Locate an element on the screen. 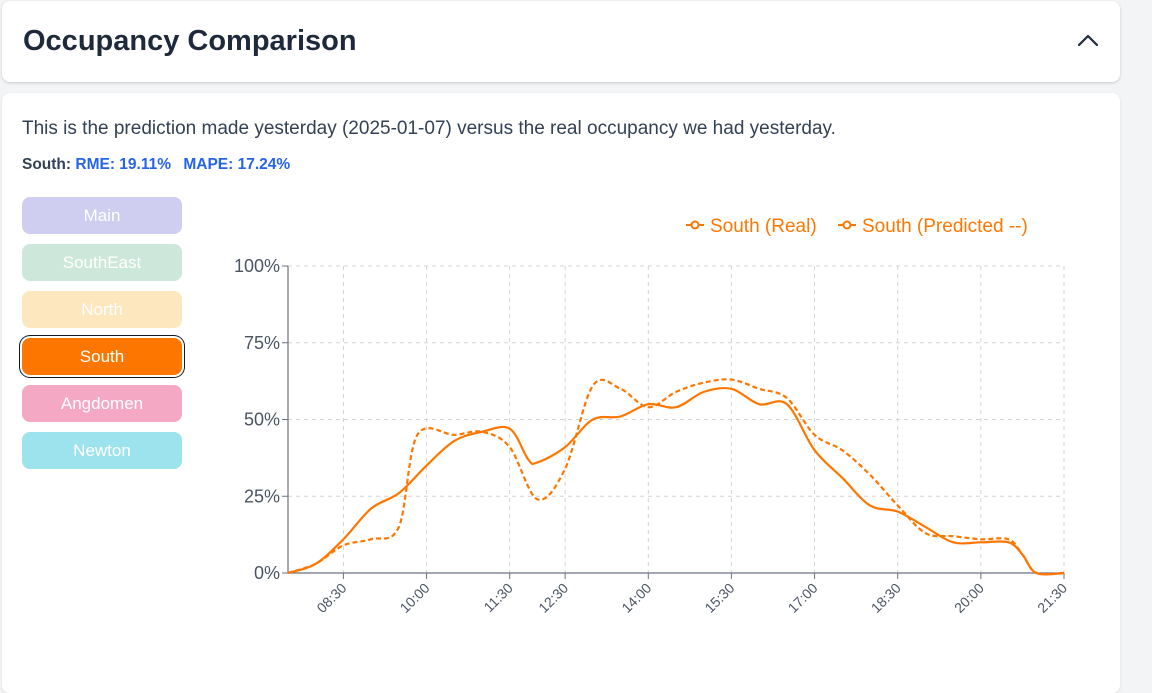 The height and width of the screenshot is (693, 1152). location-button-south: South is located at coordinates (102, 356).